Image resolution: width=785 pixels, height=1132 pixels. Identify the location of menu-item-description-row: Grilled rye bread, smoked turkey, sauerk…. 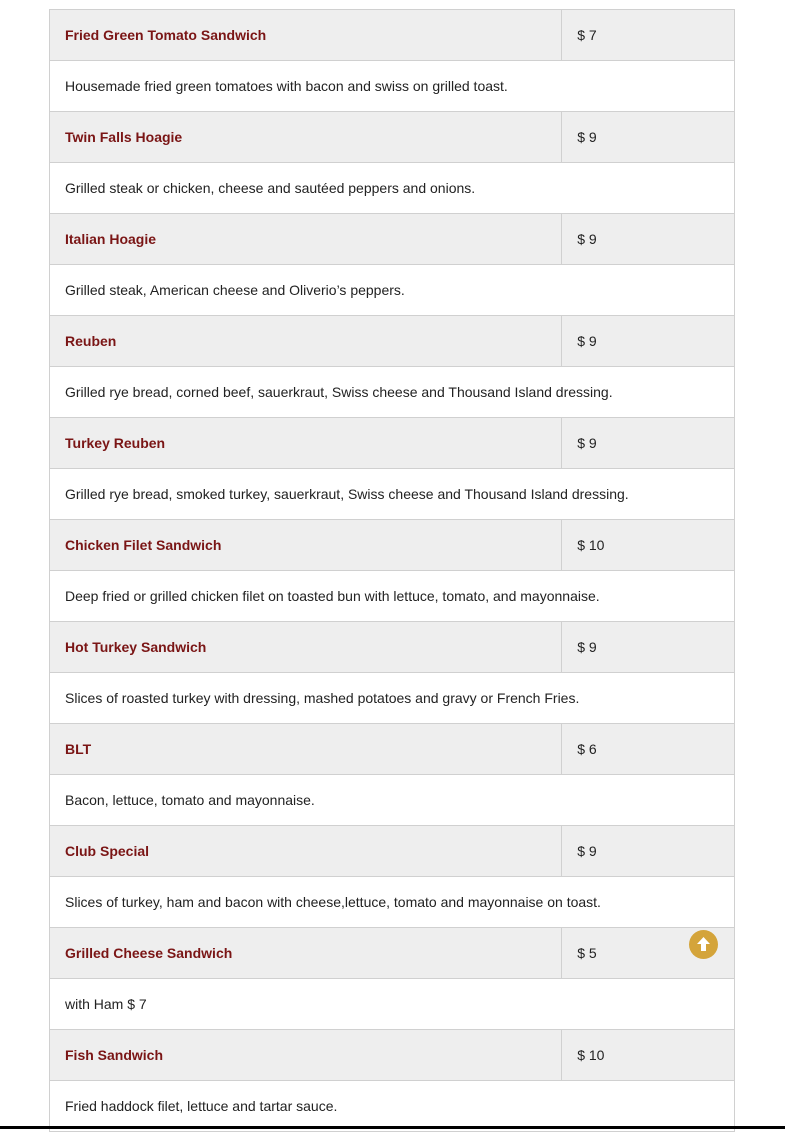
(392, 494).